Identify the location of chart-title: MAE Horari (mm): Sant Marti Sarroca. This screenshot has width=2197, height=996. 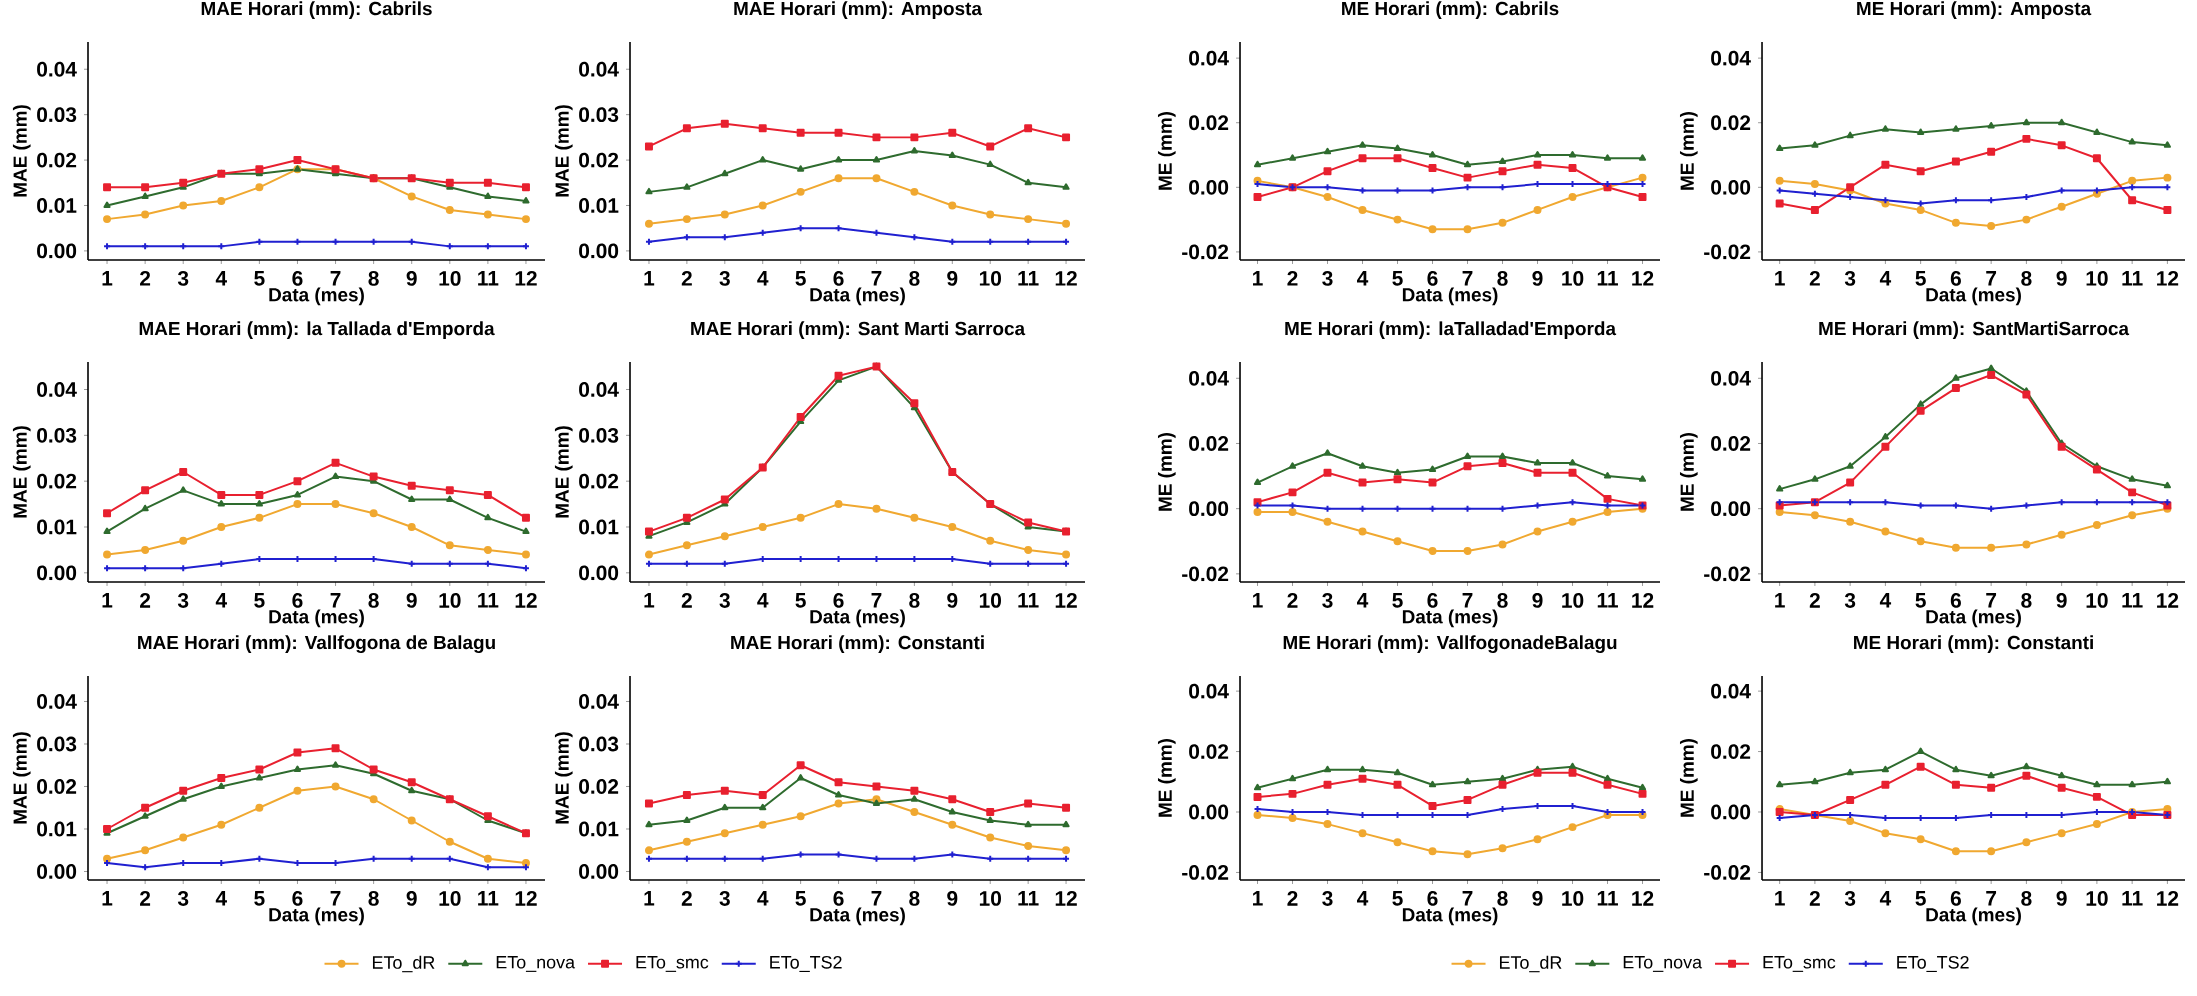
(858, 330).